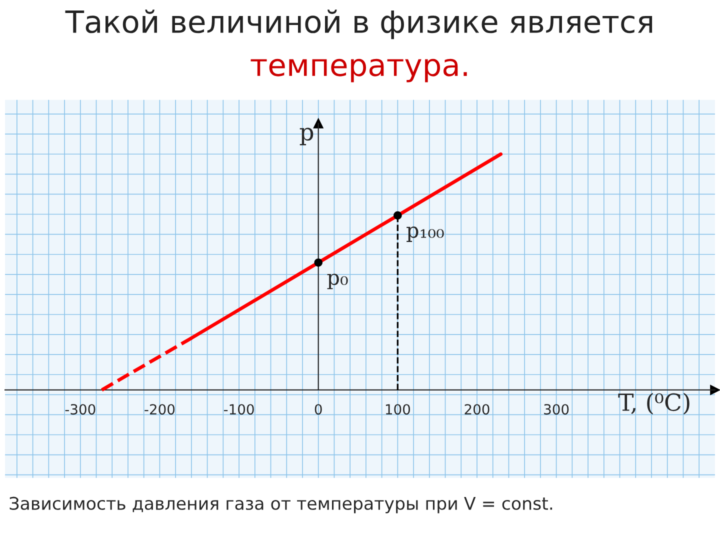 This screenshot has width=720, height=540. I want to click on x-tick-label: -300, so click(80, 409).